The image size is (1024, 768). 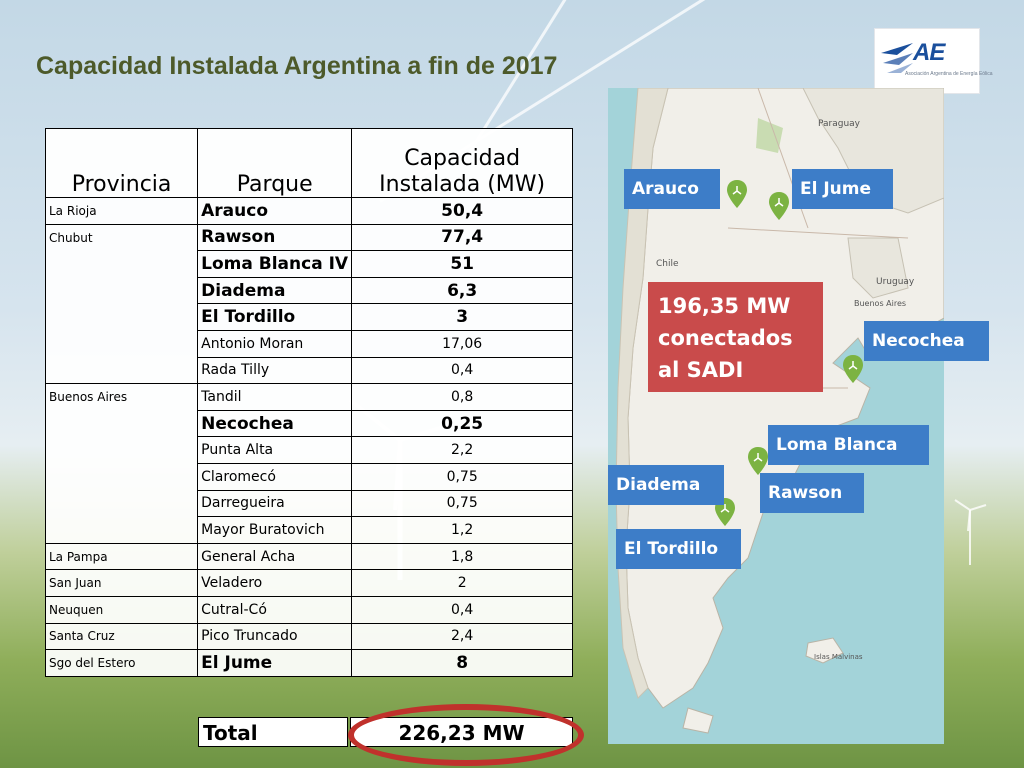 I want to click on header-capacidad: Capacidad Instalada (MW), so click(x=462, y=163).